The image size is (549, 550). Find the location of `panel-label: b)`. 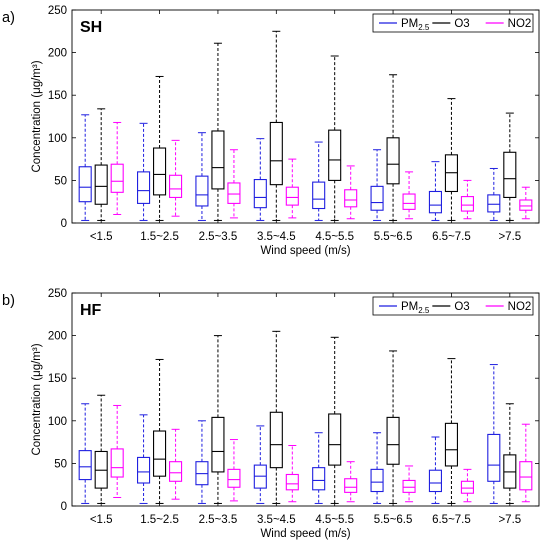

panel-label: b) is located at coordinates (8, 301).